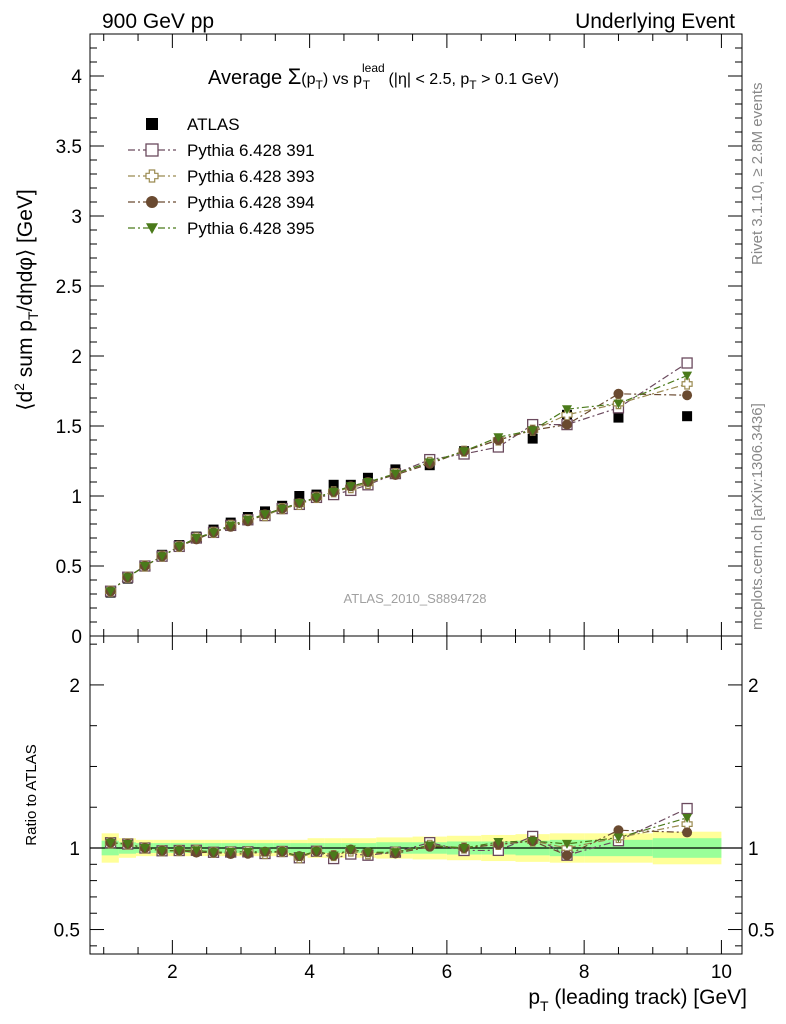 This screenshot has width=786, height=1024. Describe the element at coordinates (655, 21) in the screenshot. I see `header-right: Underlying Event` at that location.